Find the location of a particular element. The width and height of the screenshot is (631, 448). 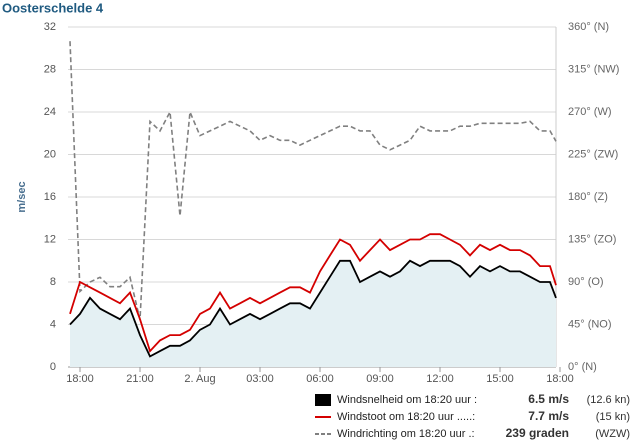

chart-title: Oosterschelde 4 is located at coordinates (53, 7).